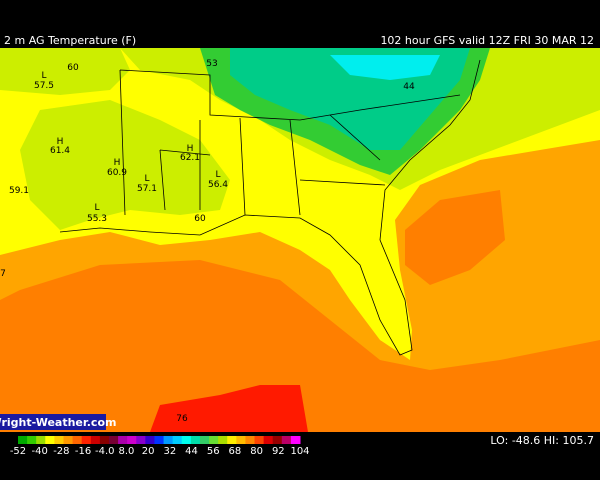 Image resolution: width=600 pixels, height=480 pixels. Describe the element at coordinates (218, 185) in the screenshot. I see `map-value: 56.4` at that location.